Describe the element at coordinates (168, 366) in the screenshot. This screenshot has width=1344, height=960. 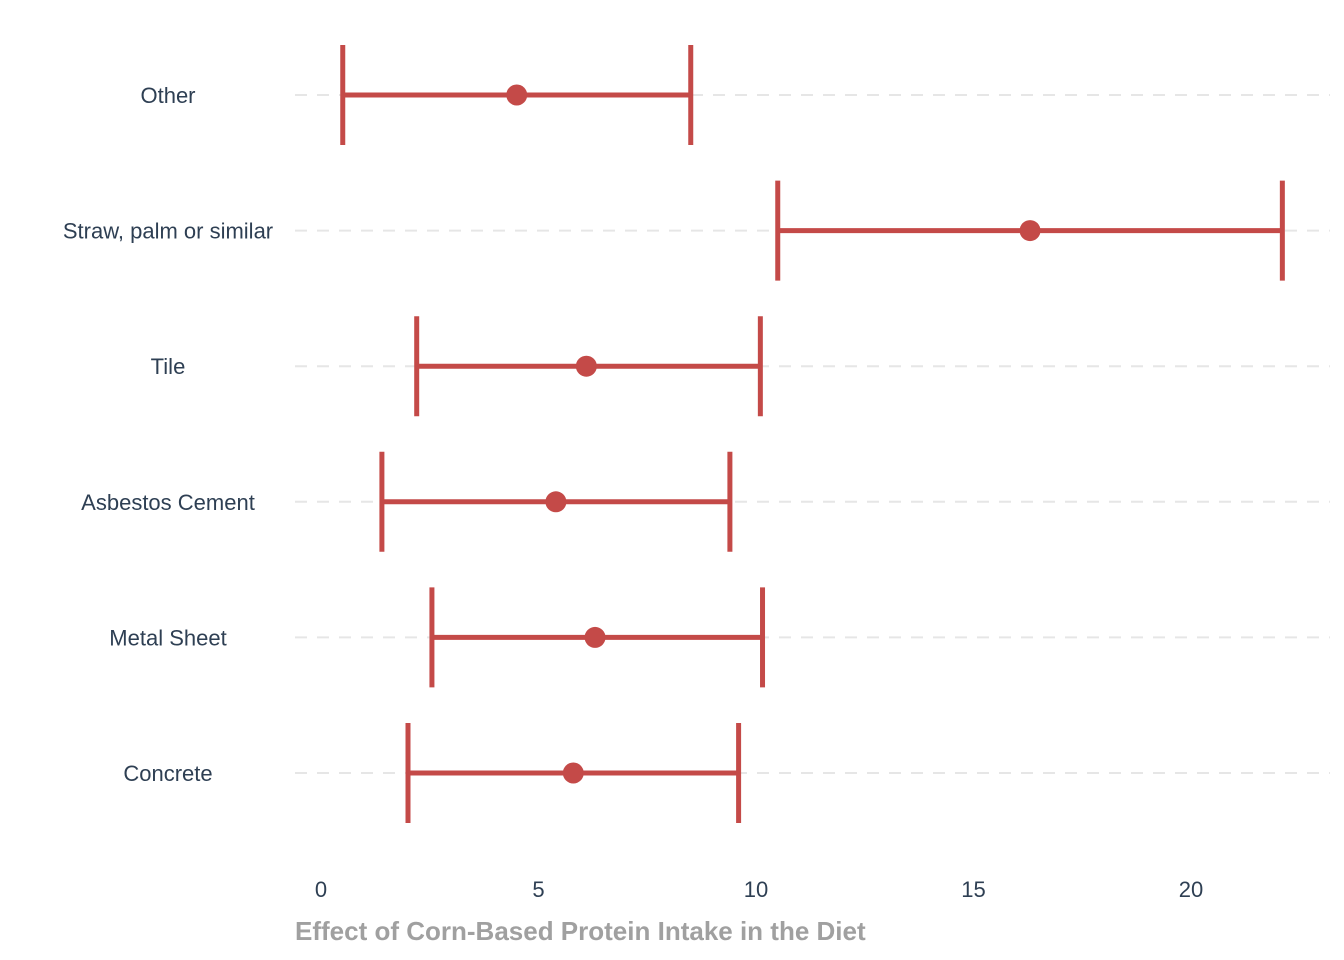
I see `category-label: Tile` at that location.